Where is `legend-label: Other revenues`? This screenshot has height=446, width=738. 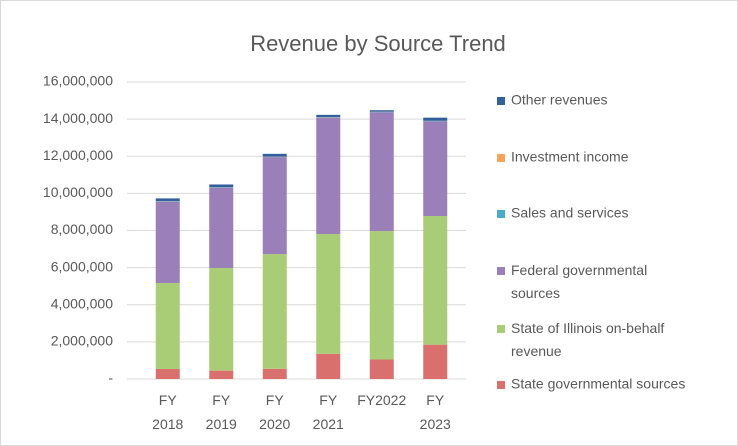 legend-label: Other revenues is located at coordinates (559, 100).